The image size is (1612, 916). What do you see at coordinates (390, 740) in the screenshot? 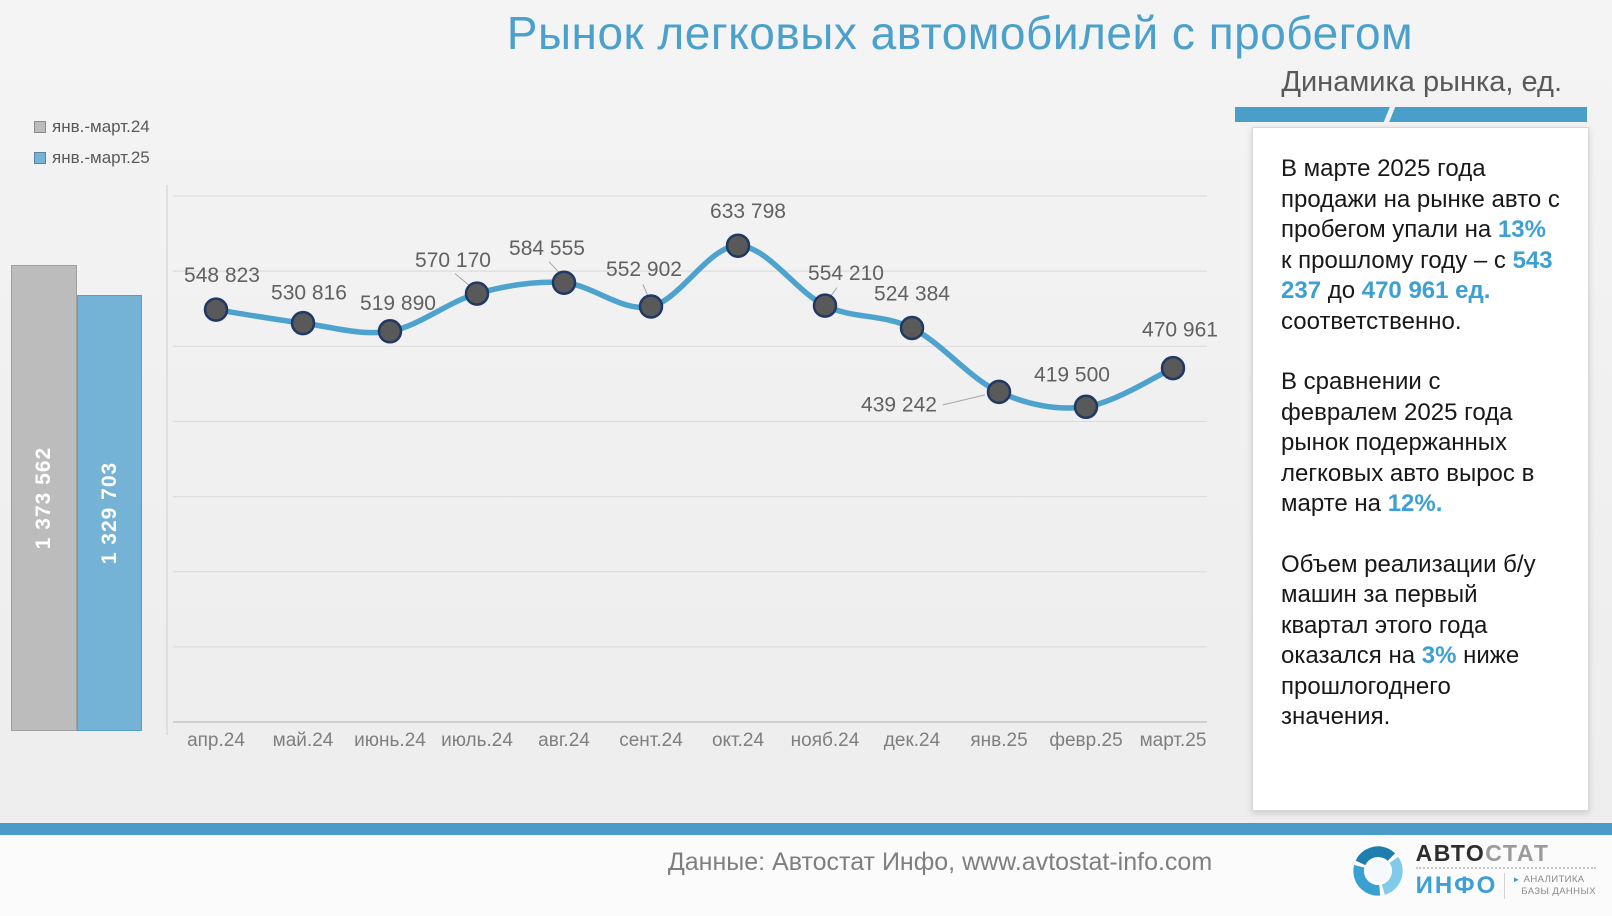
I see `x-axis-label-июнь.24: июнь.24` at bounding box center [390, 740].